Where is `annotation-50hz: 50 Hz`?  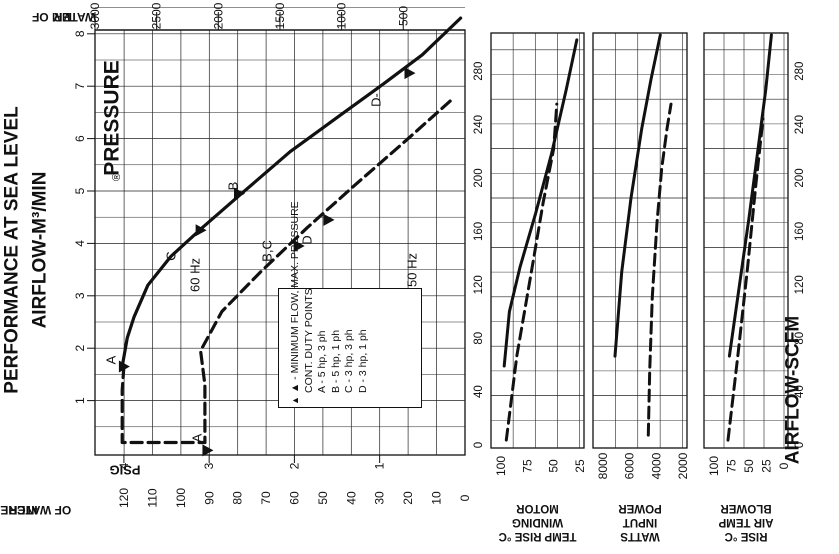 annotation-50hz: 50 Hz is located at coordinates (412, 270).